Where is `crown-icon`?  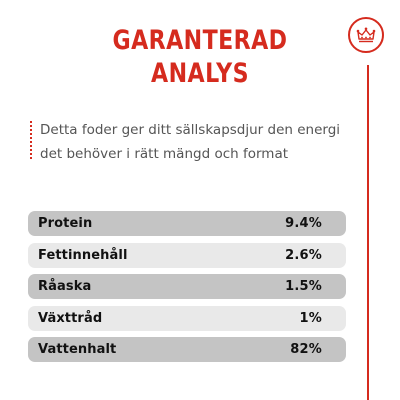 crown-icon is located at coordinates (366, 35).